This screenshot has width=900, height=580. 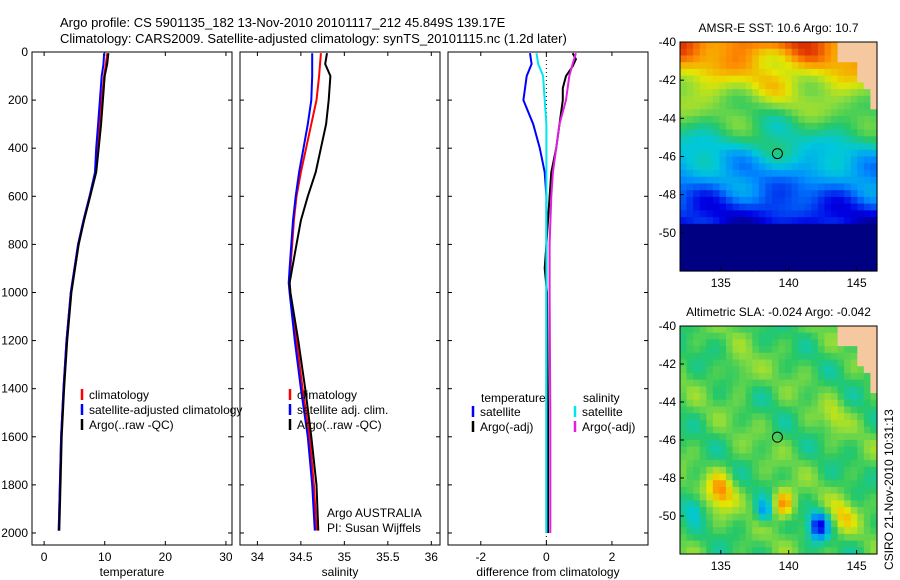 I want to click on x-tick-label: 135, so click(x=721, y=566).